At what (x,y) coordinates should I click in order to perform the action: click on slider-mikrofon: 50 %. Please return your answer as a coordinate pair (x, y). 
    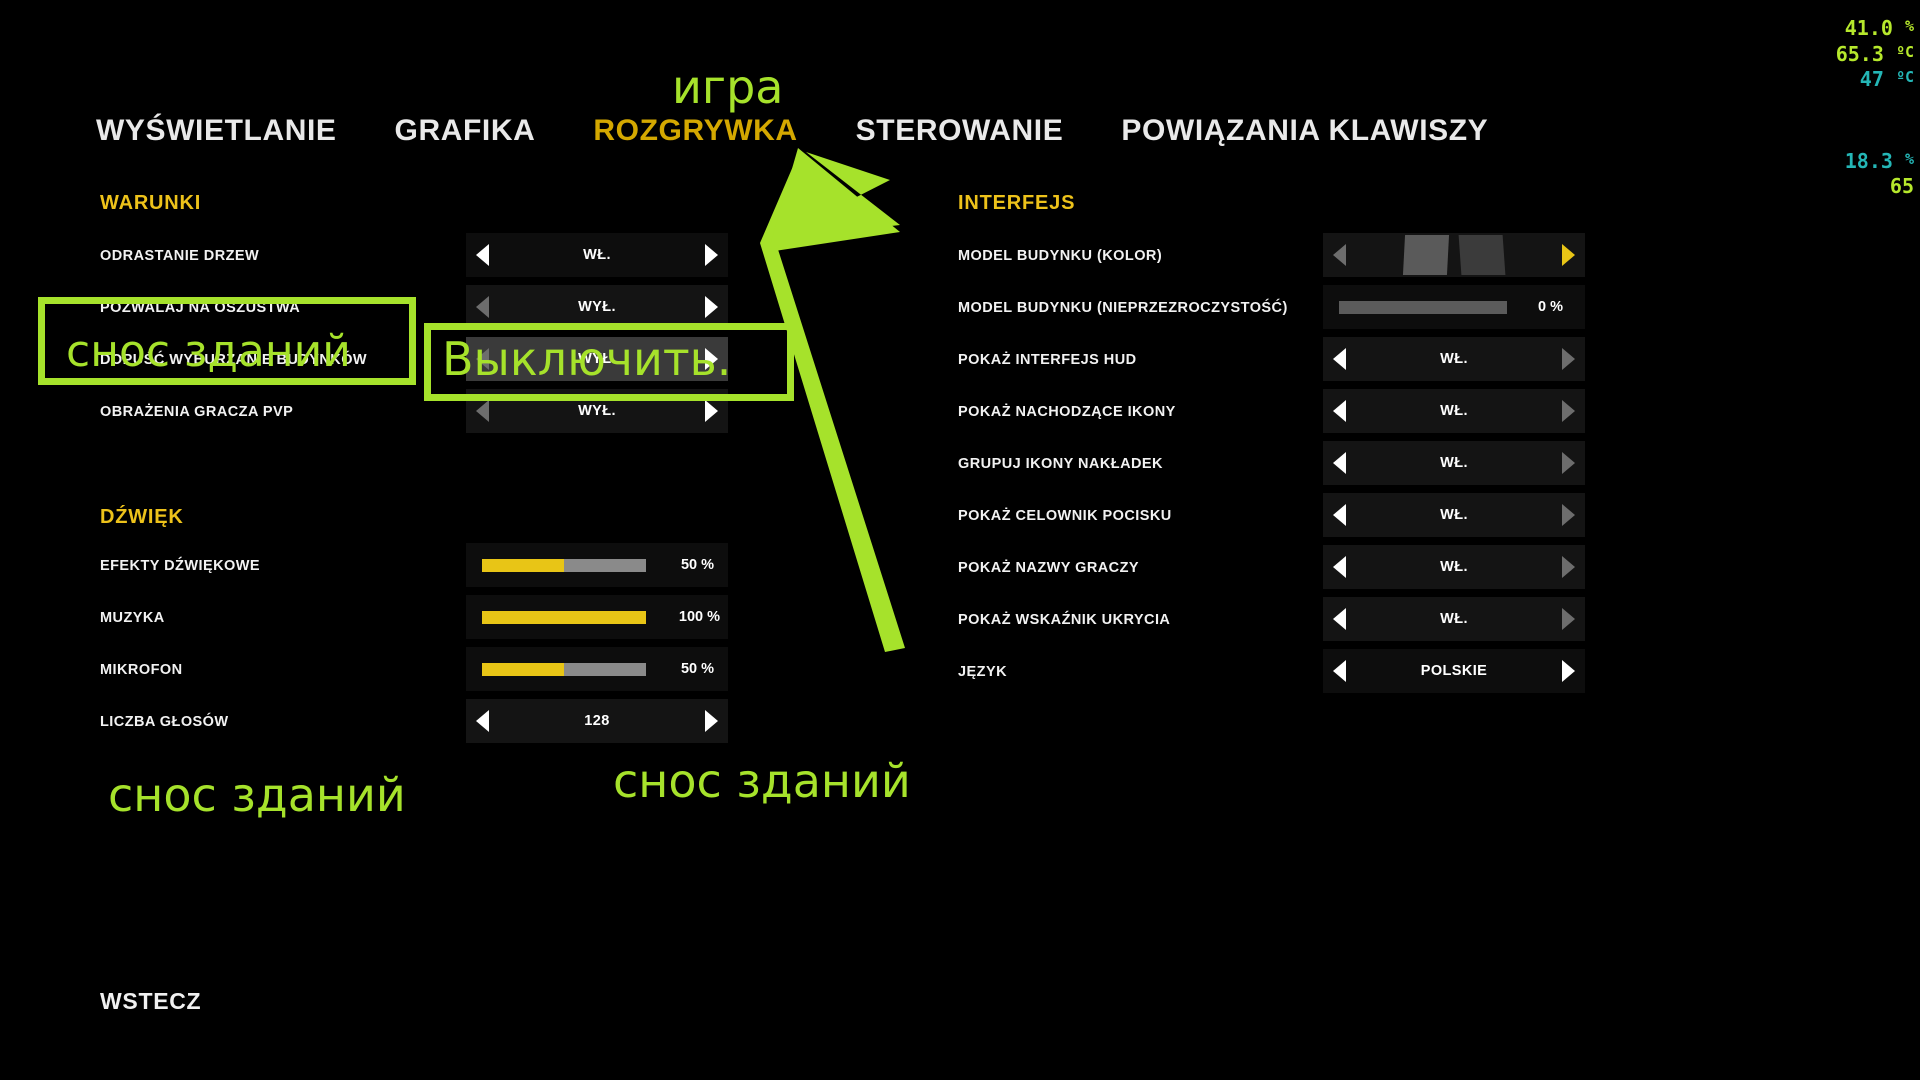
    Looking at the image, I should click on (597, 669).